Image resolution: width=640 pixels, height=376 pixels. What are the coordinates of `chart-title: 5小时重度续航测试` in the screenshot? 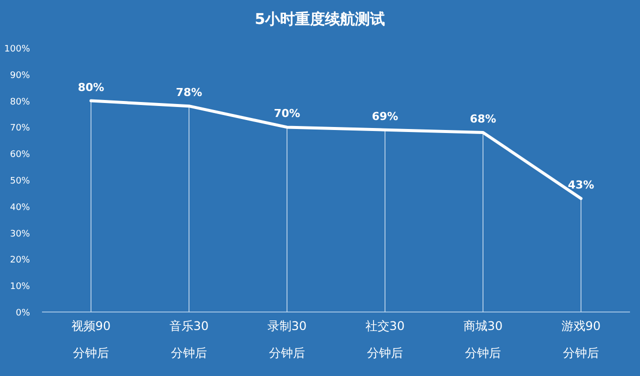 It's located at (320, 19).